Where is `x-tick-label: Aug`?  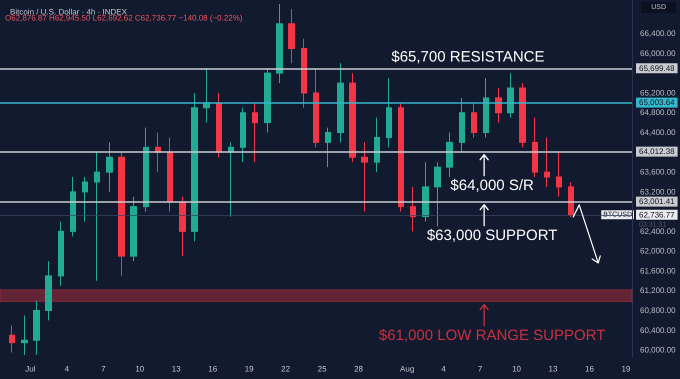 x-tick-label: Aug is located at coordinates (407, 369).